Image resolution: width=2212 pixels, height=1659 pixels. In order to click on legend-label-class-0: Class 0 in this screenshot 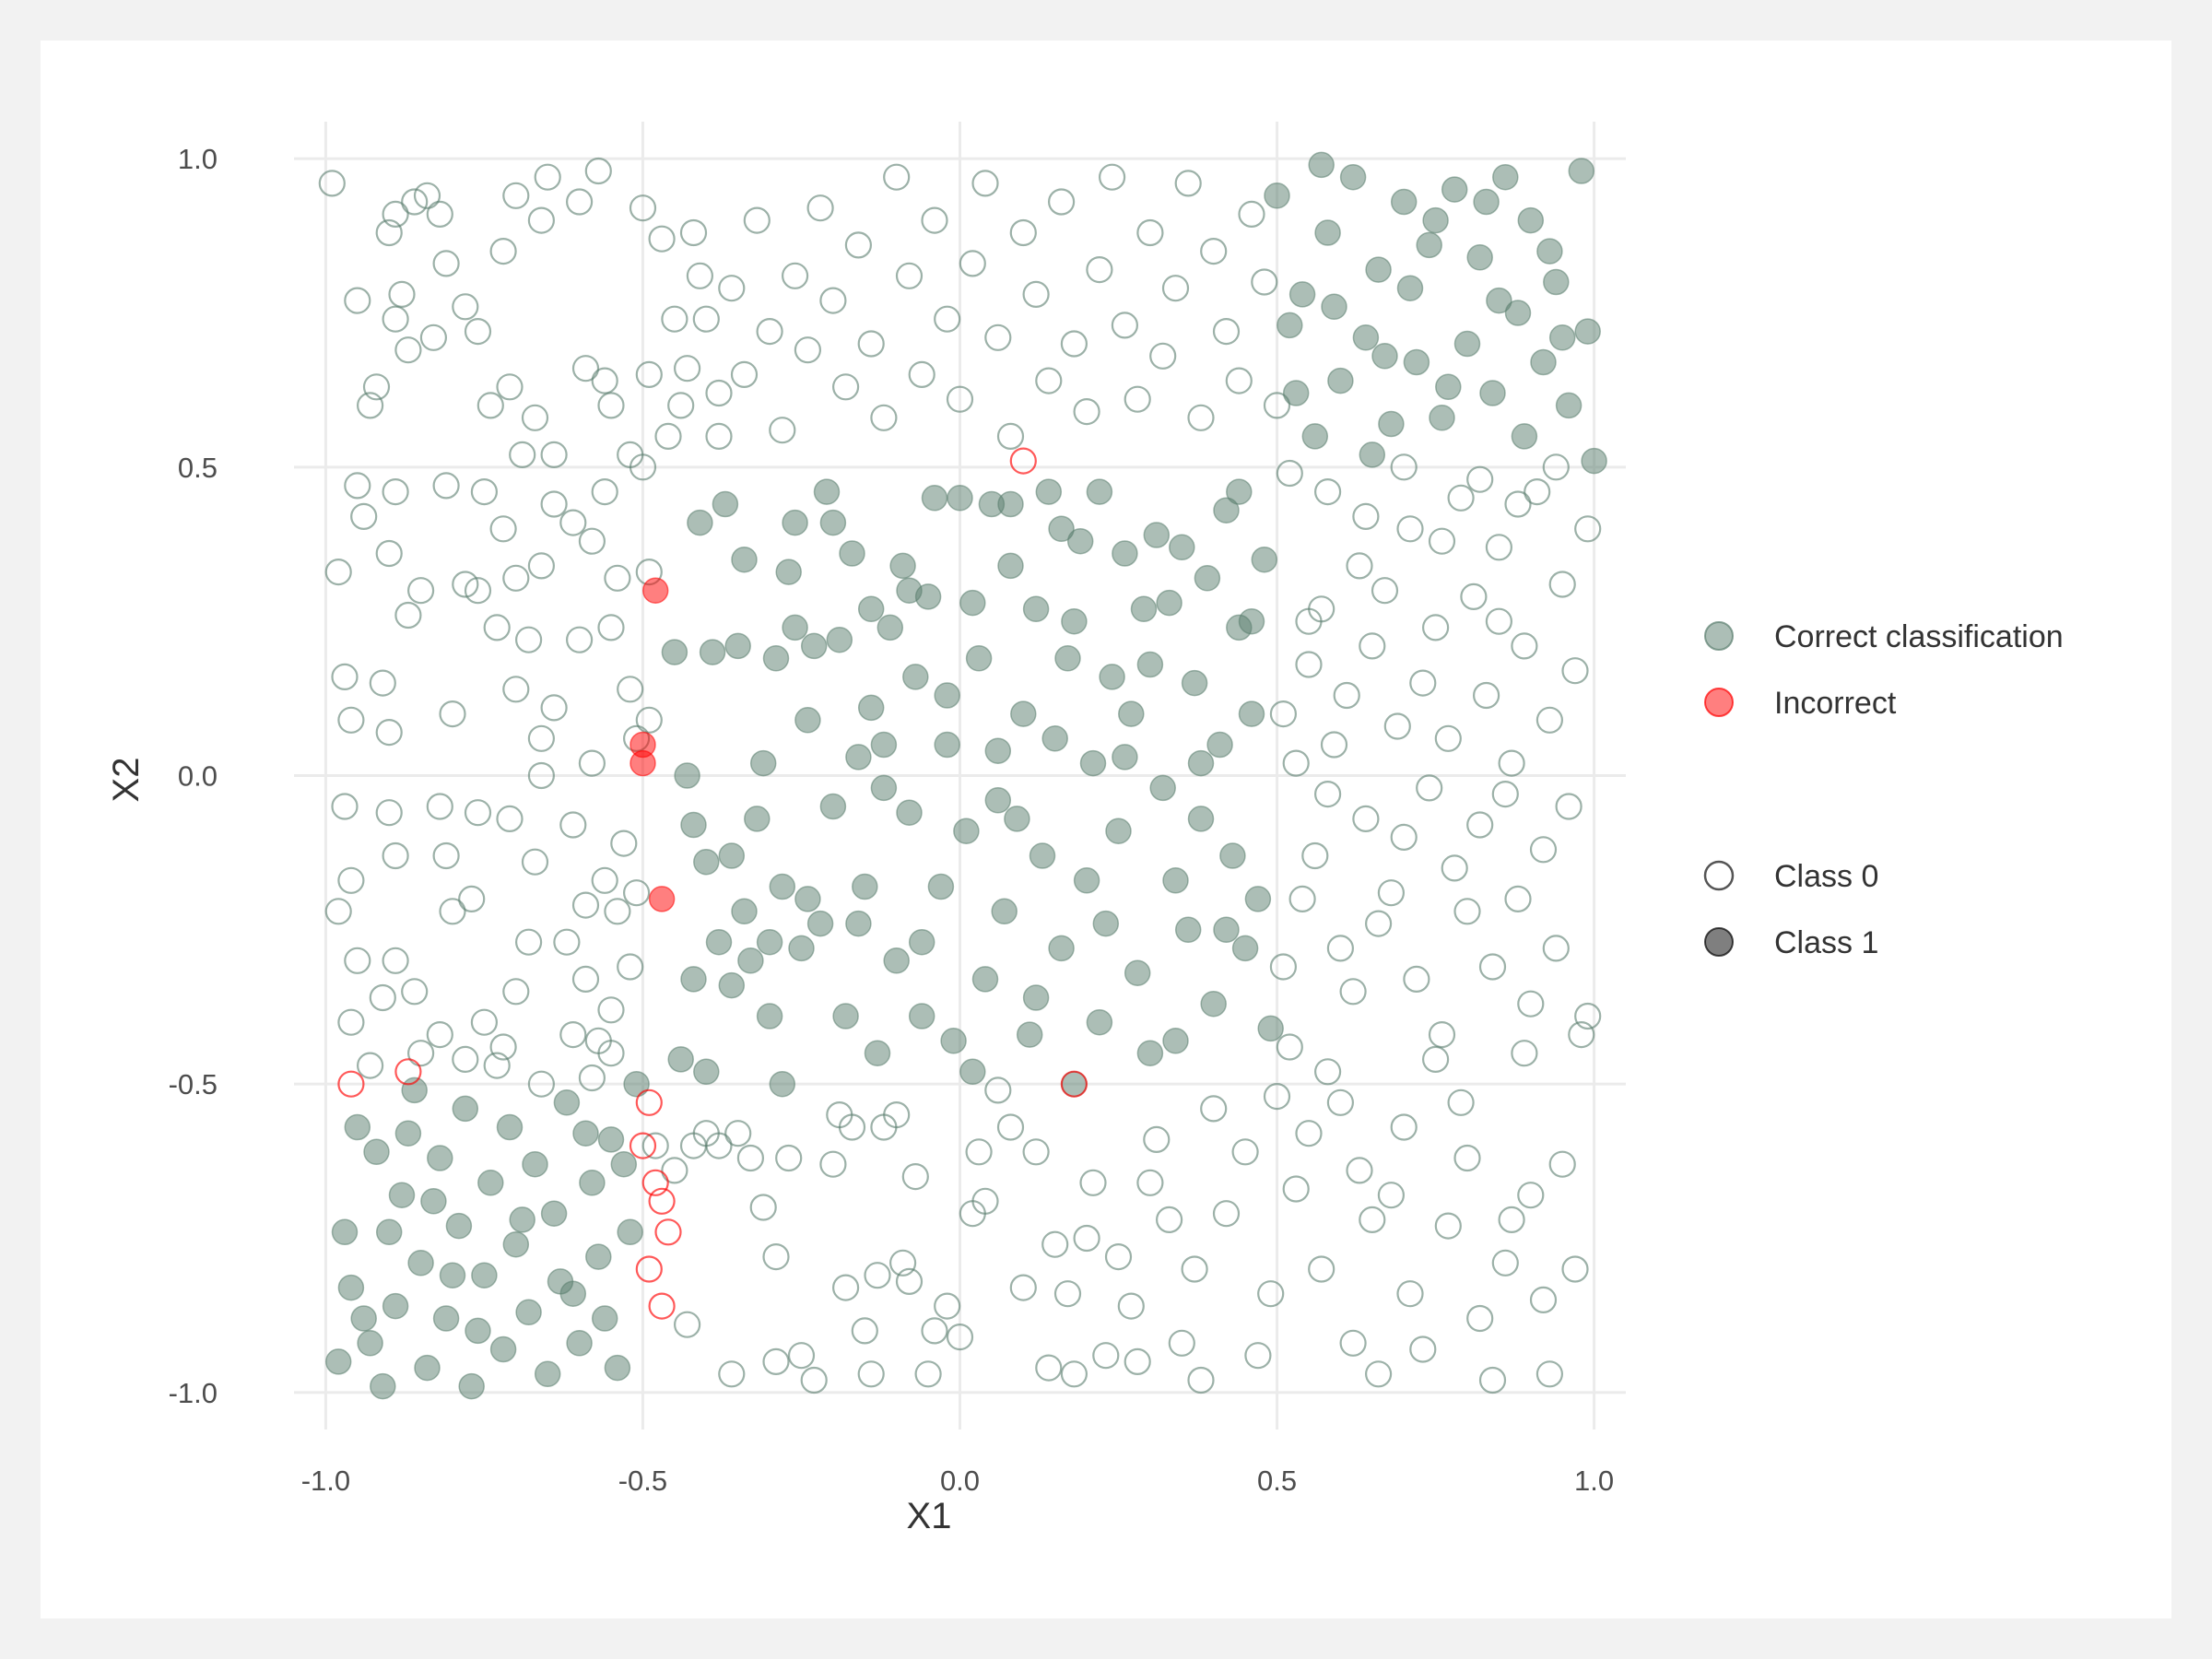, I will do `click(1826, 876)`.